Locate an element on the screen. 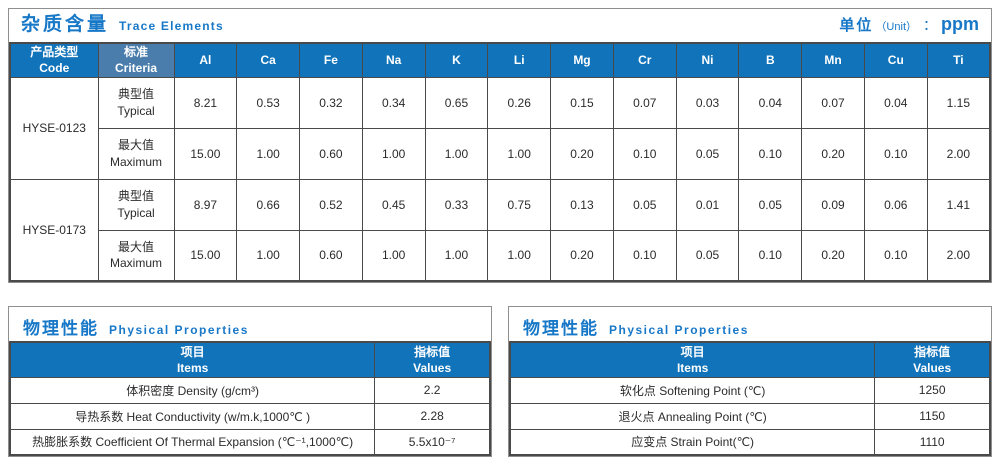 Image resolution: width=1000 pixels, height=461 pixels. col-header-product-code: 产品类型 Code is located at coordinates (54, 60).